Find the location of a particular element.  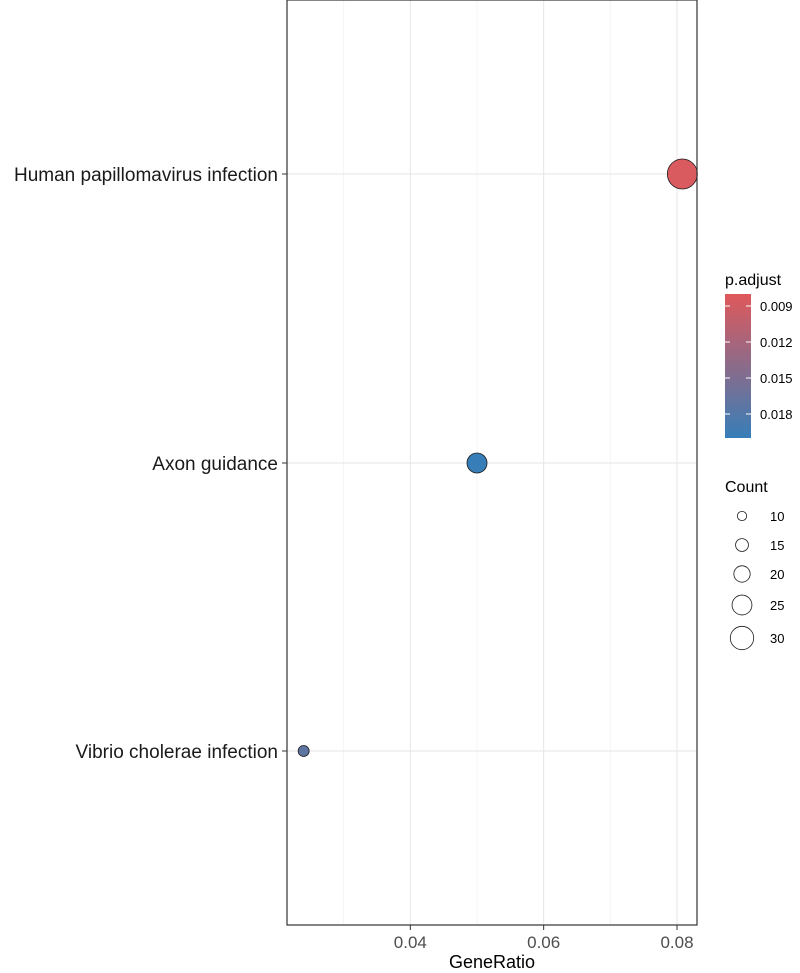

x-tick-label: 0.06 is located at coordinates (543, 942).